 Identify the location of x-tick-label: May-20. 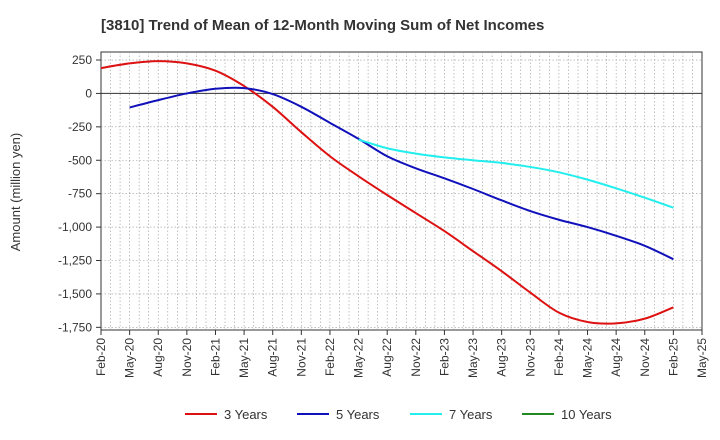
(130, 358).